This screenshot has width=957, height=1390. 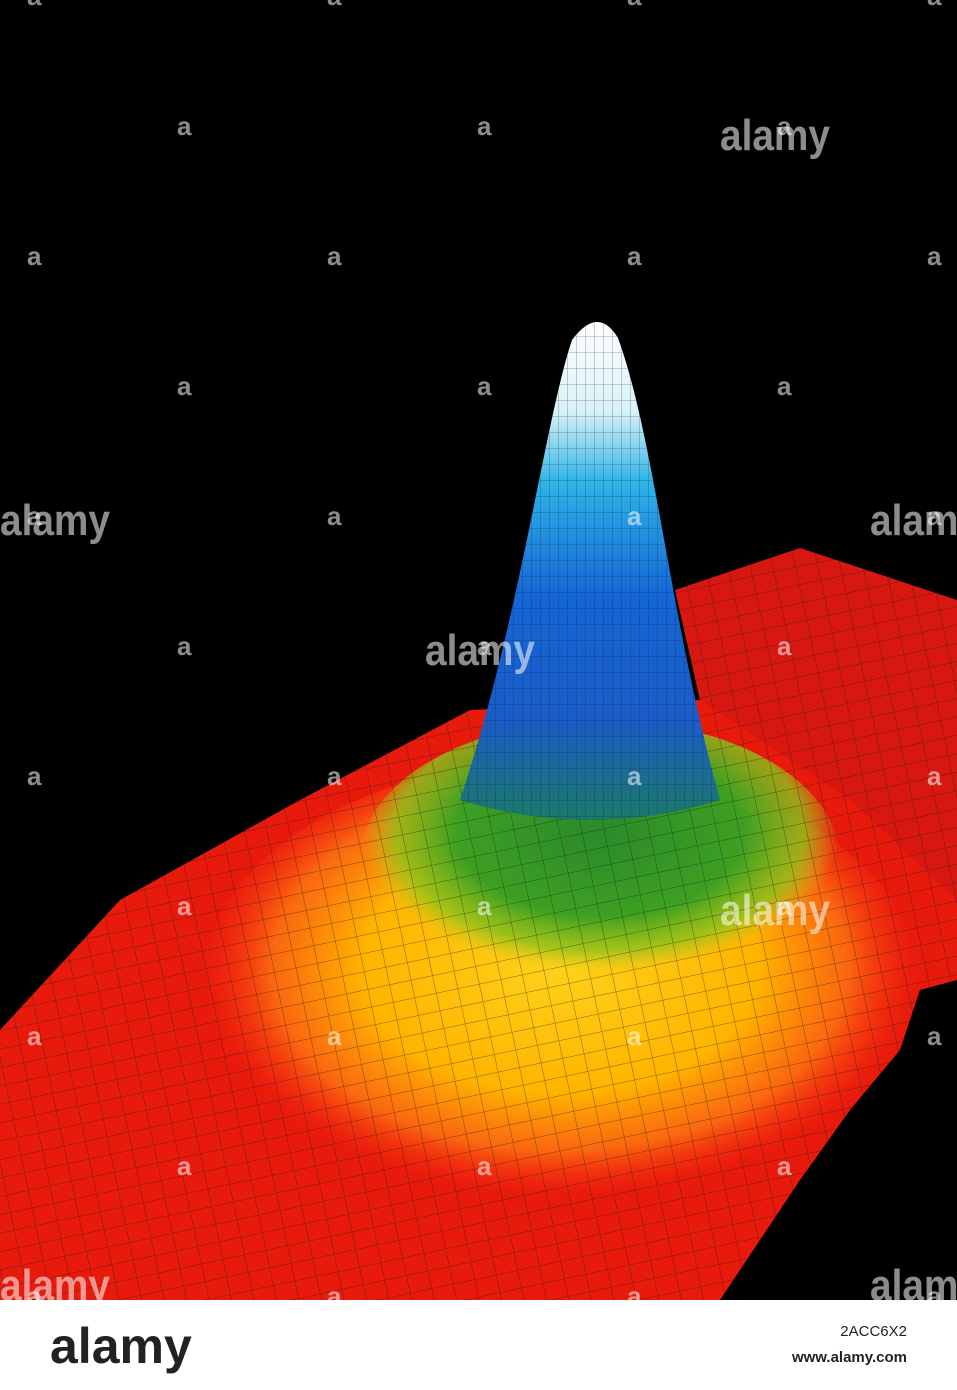 I want to click on image-id: 2ACC6X2, so click(x=873, y=1331).